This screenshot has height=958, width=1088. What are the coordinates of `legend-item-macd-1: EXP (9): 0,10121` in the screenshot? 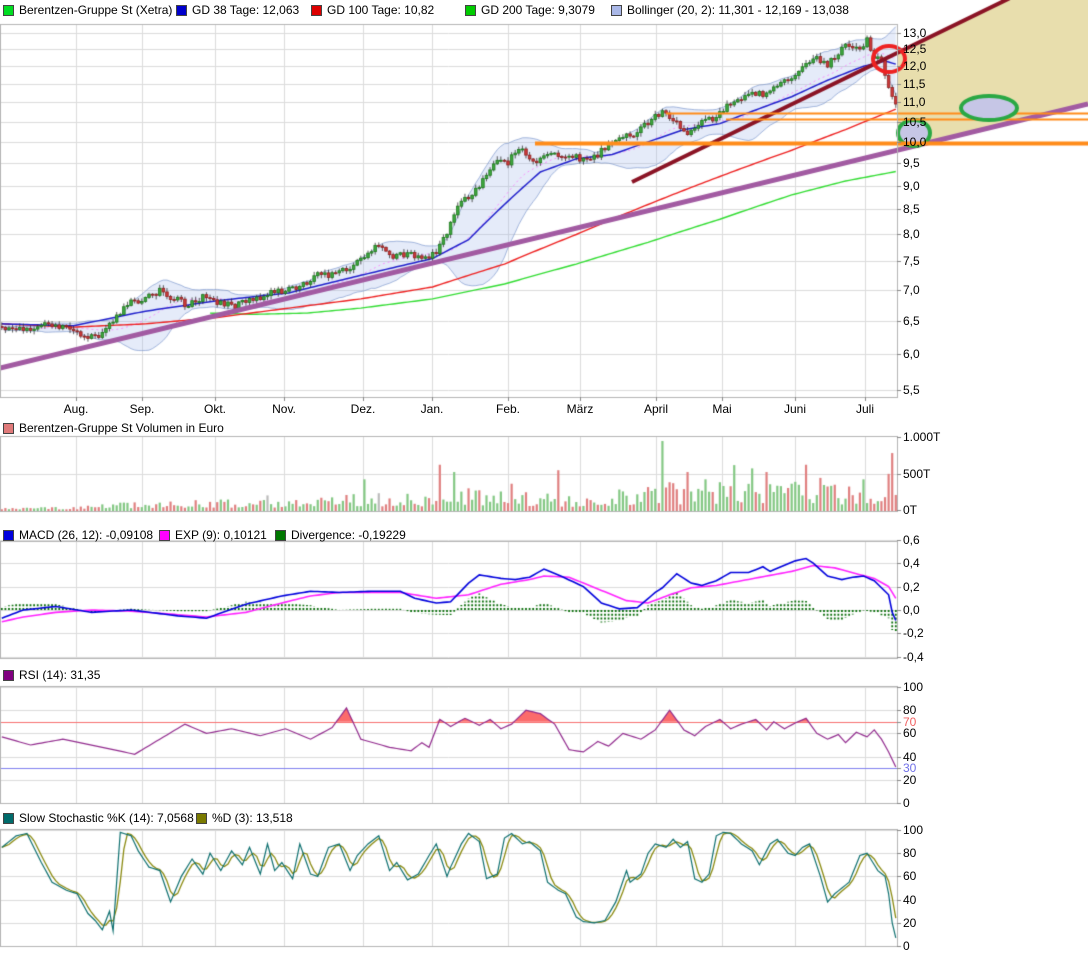 It's located at (213, 535).